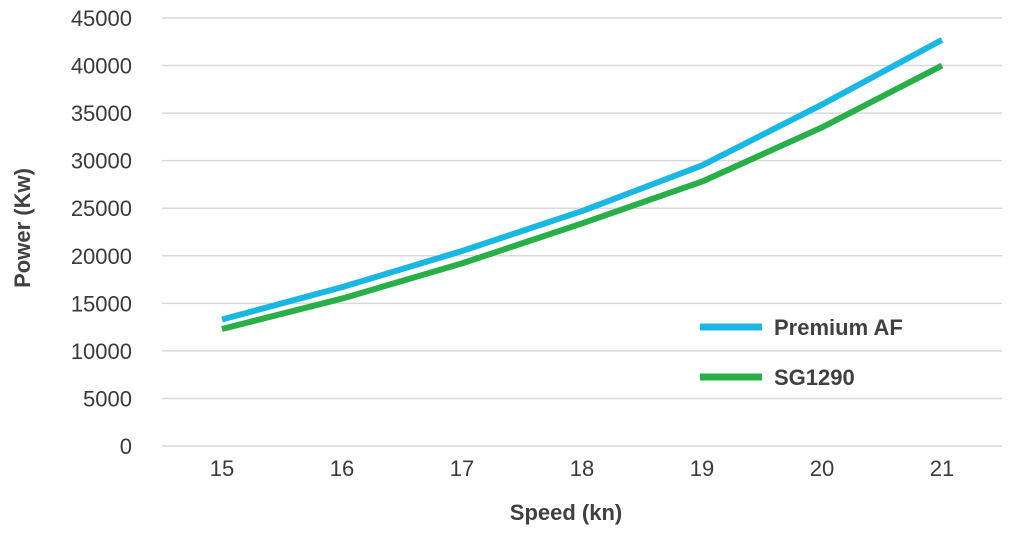 This screenshot has width=1013, height=533. I want to click on legend-label-premium-af: Premium AF, so click(838, 327).